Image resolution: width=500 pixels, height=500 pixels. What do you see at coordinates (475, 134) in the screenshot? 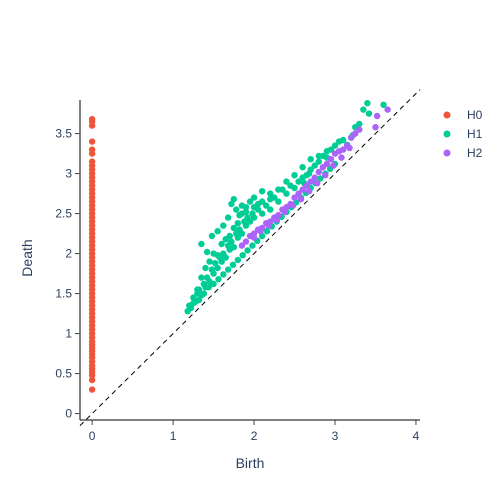
I see `legend-label-h1: H1` at bounding box center [475, 134].